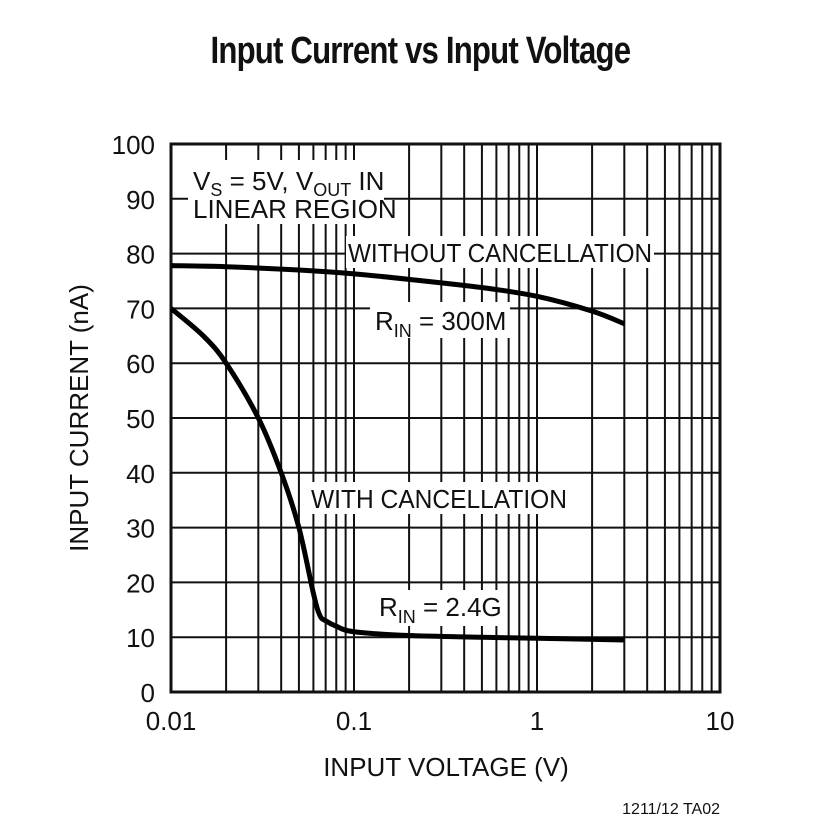 The width and height of the screenshot is (830, 840). Describe the element at coordinates (140, 364) in the screenshot. I see `y-tick-label: 60` at that location.